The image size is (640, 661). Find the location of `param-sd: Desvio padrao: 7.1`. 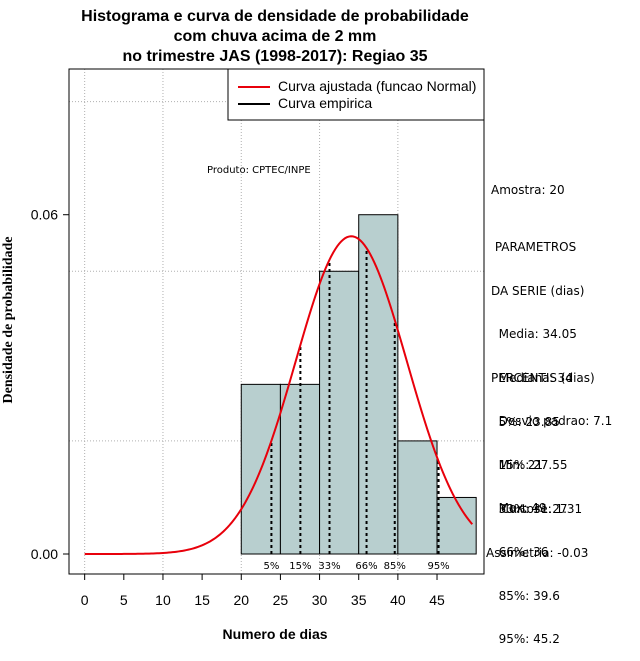

param-sd: Desvio padrao: 7.1 is located at coordinates (552, 421).